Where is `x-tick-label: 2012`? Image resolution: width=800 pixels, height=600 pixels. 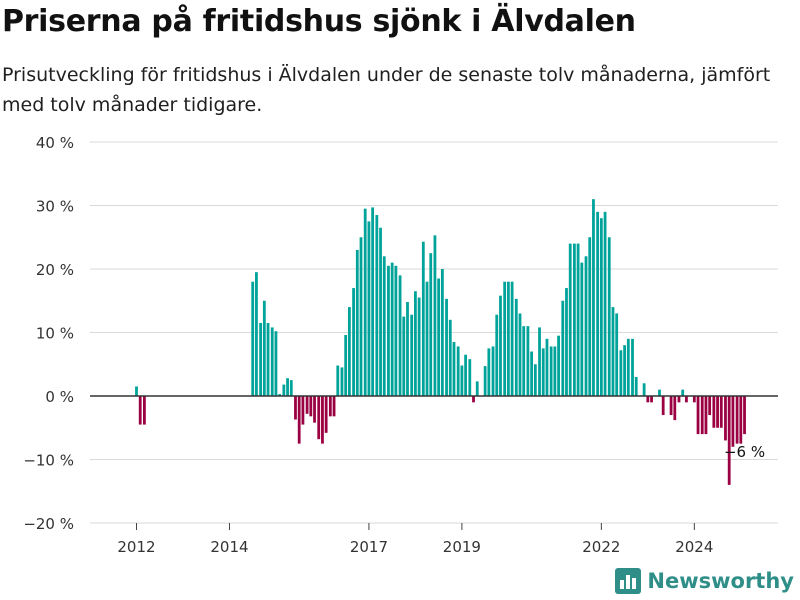 x-tick-label: 2012 is located at coordinates (136, 547).